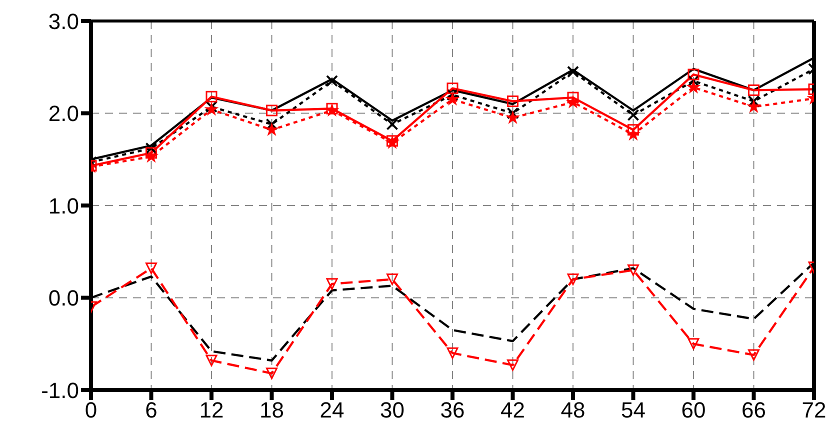 The width and height of the screenshot is (837, 438). I want to click on y-tick-label: 1.0, so click(63, 205).